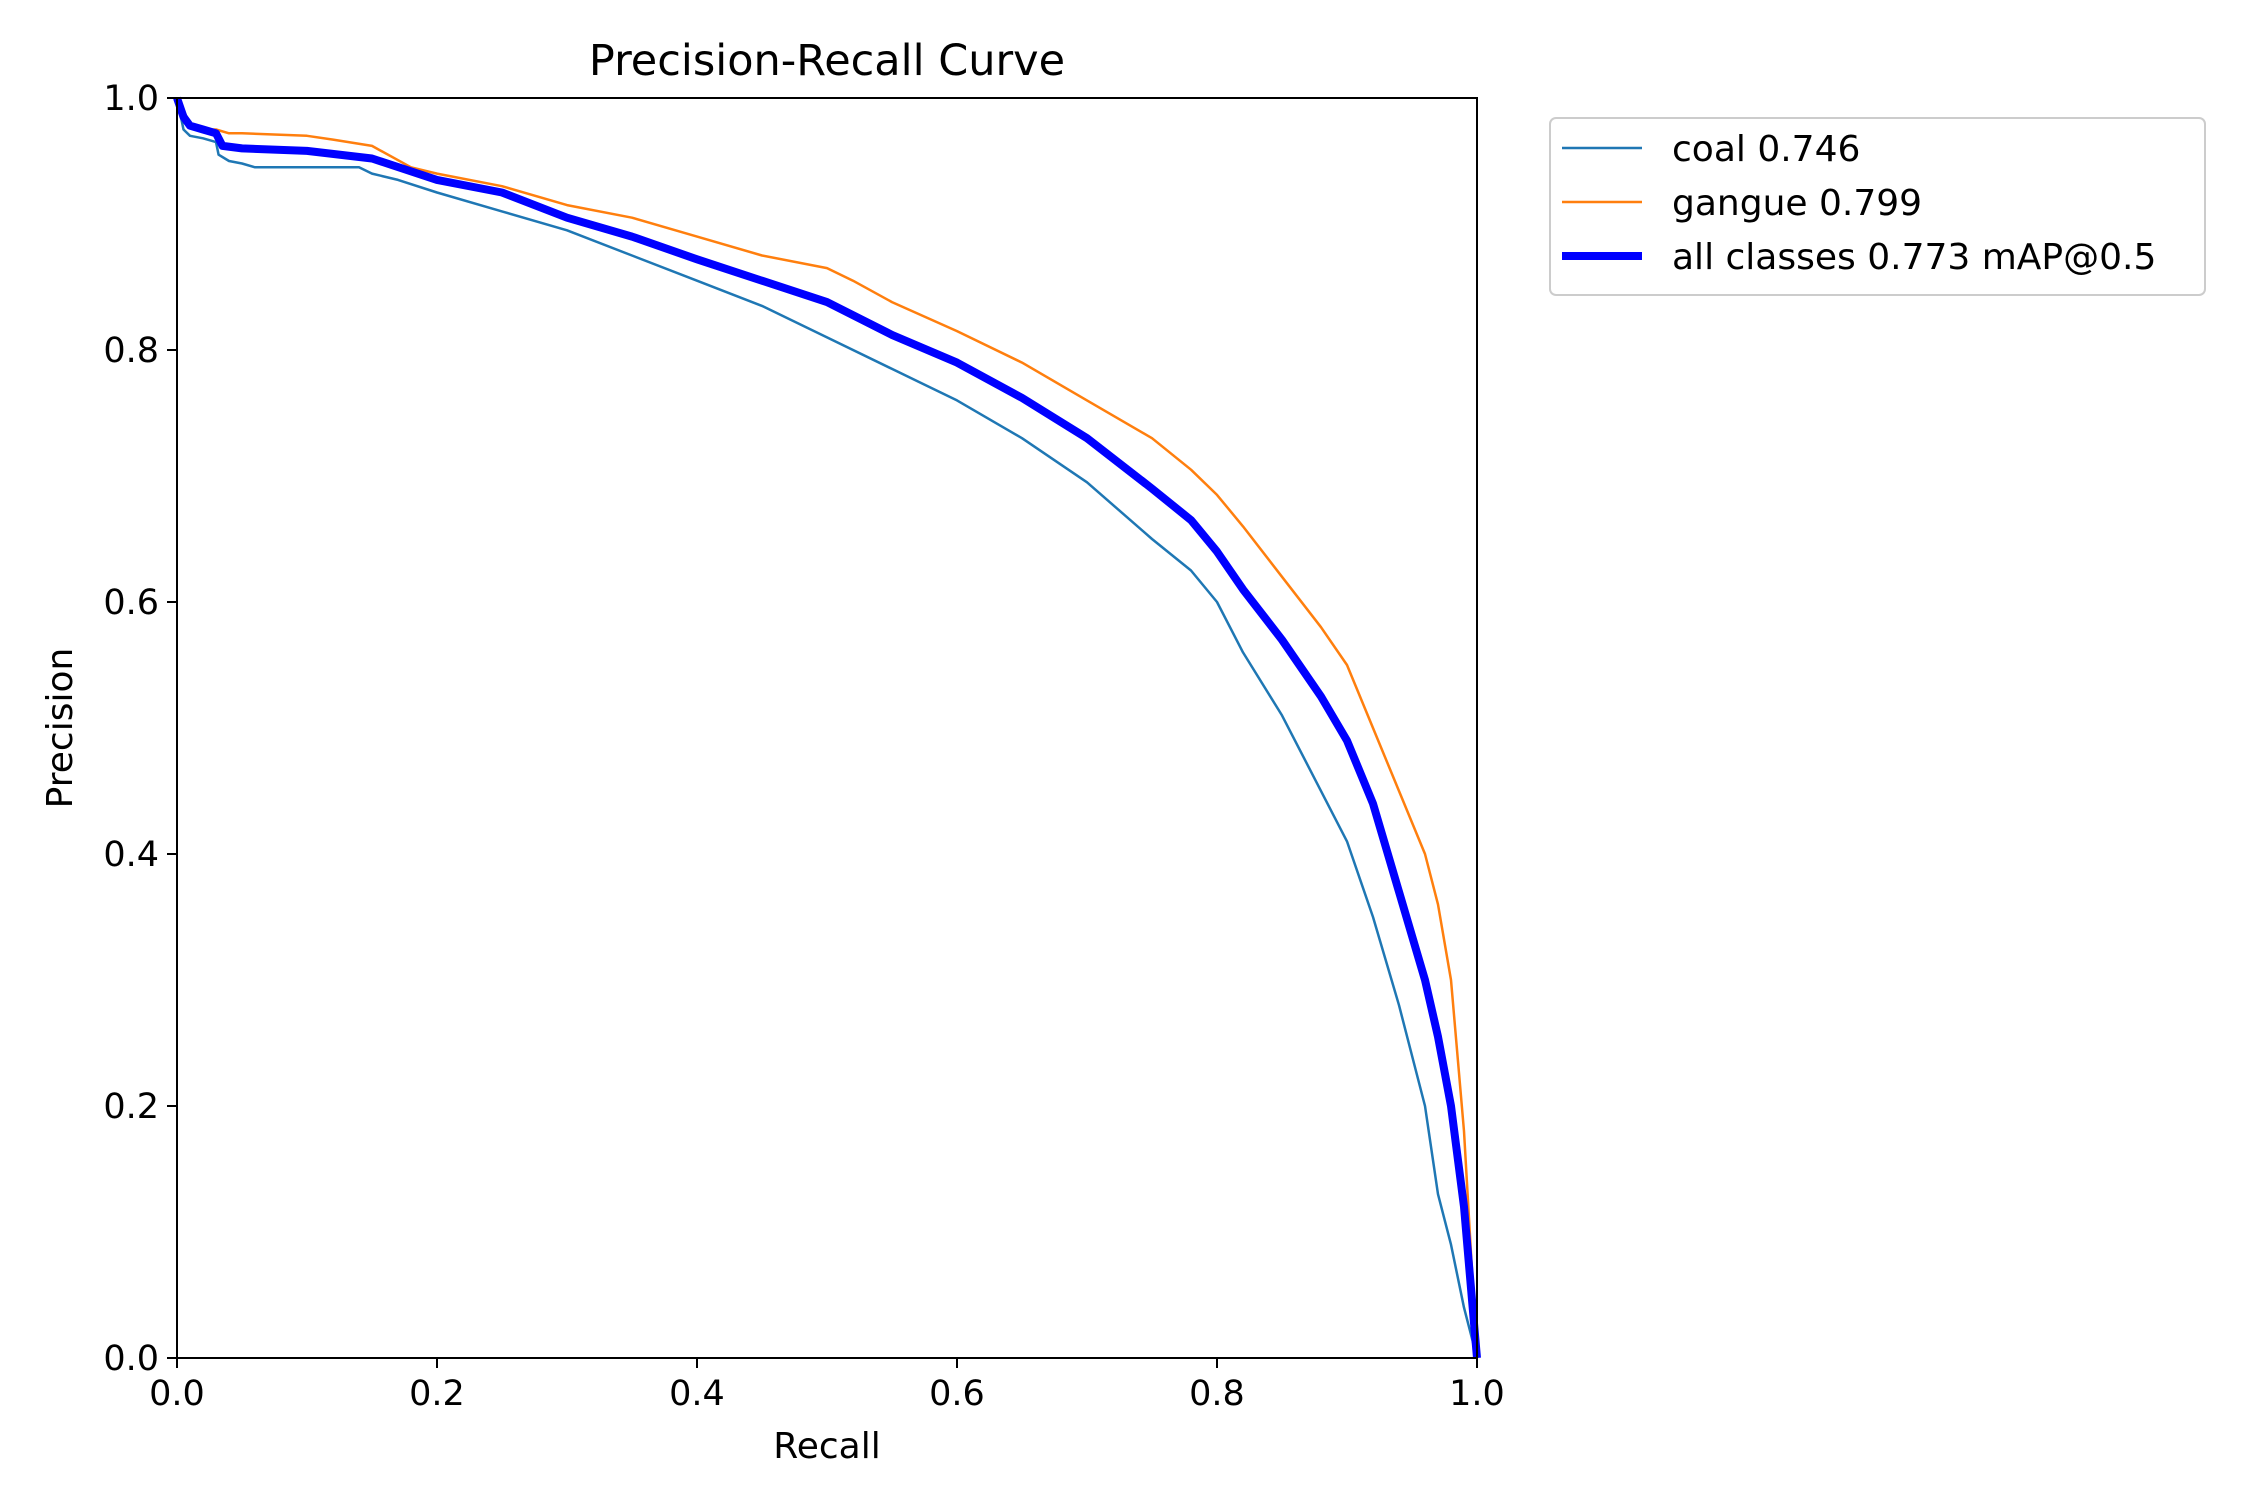  What do you see at coordinates (131, 99) in the screenshot?
I see `y-tick-label: 1.0` at bounding box center [131, 99].